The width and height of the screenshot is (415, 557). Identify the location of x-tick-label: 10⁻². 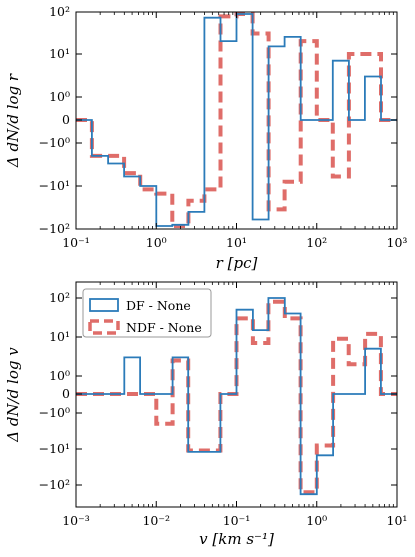
(156, 520).